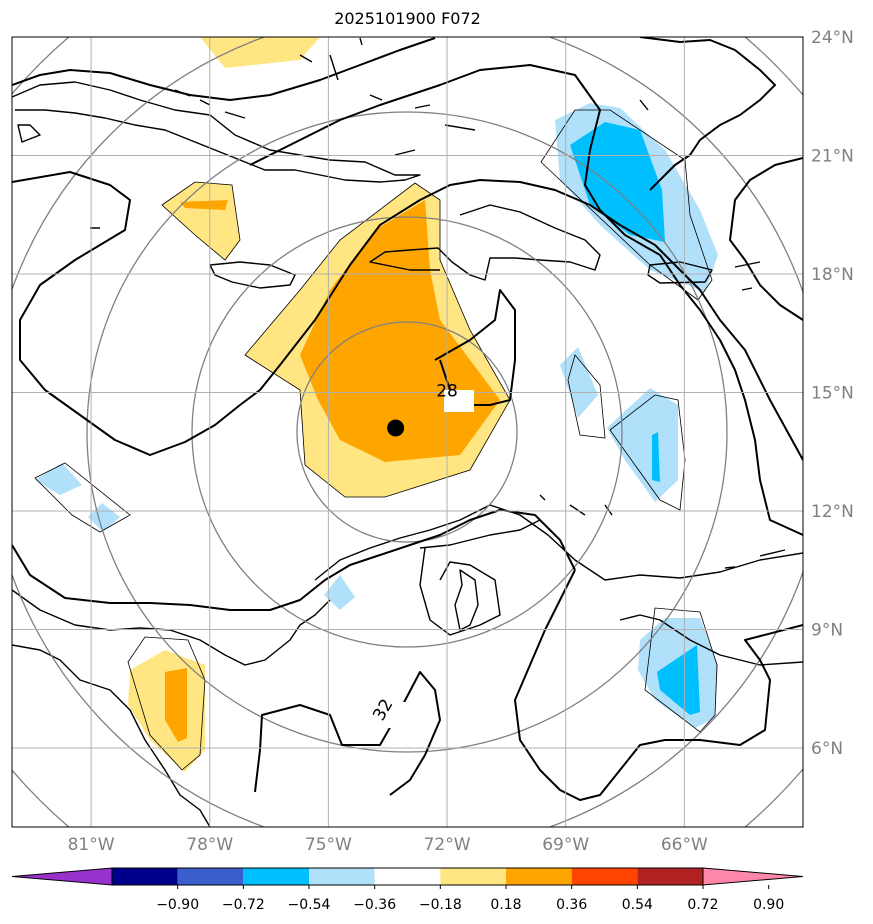 The image size is (873, 924). Describe the element at coordinates (396, 428) in the screenshot. I see `storm-center-marker` at that location.